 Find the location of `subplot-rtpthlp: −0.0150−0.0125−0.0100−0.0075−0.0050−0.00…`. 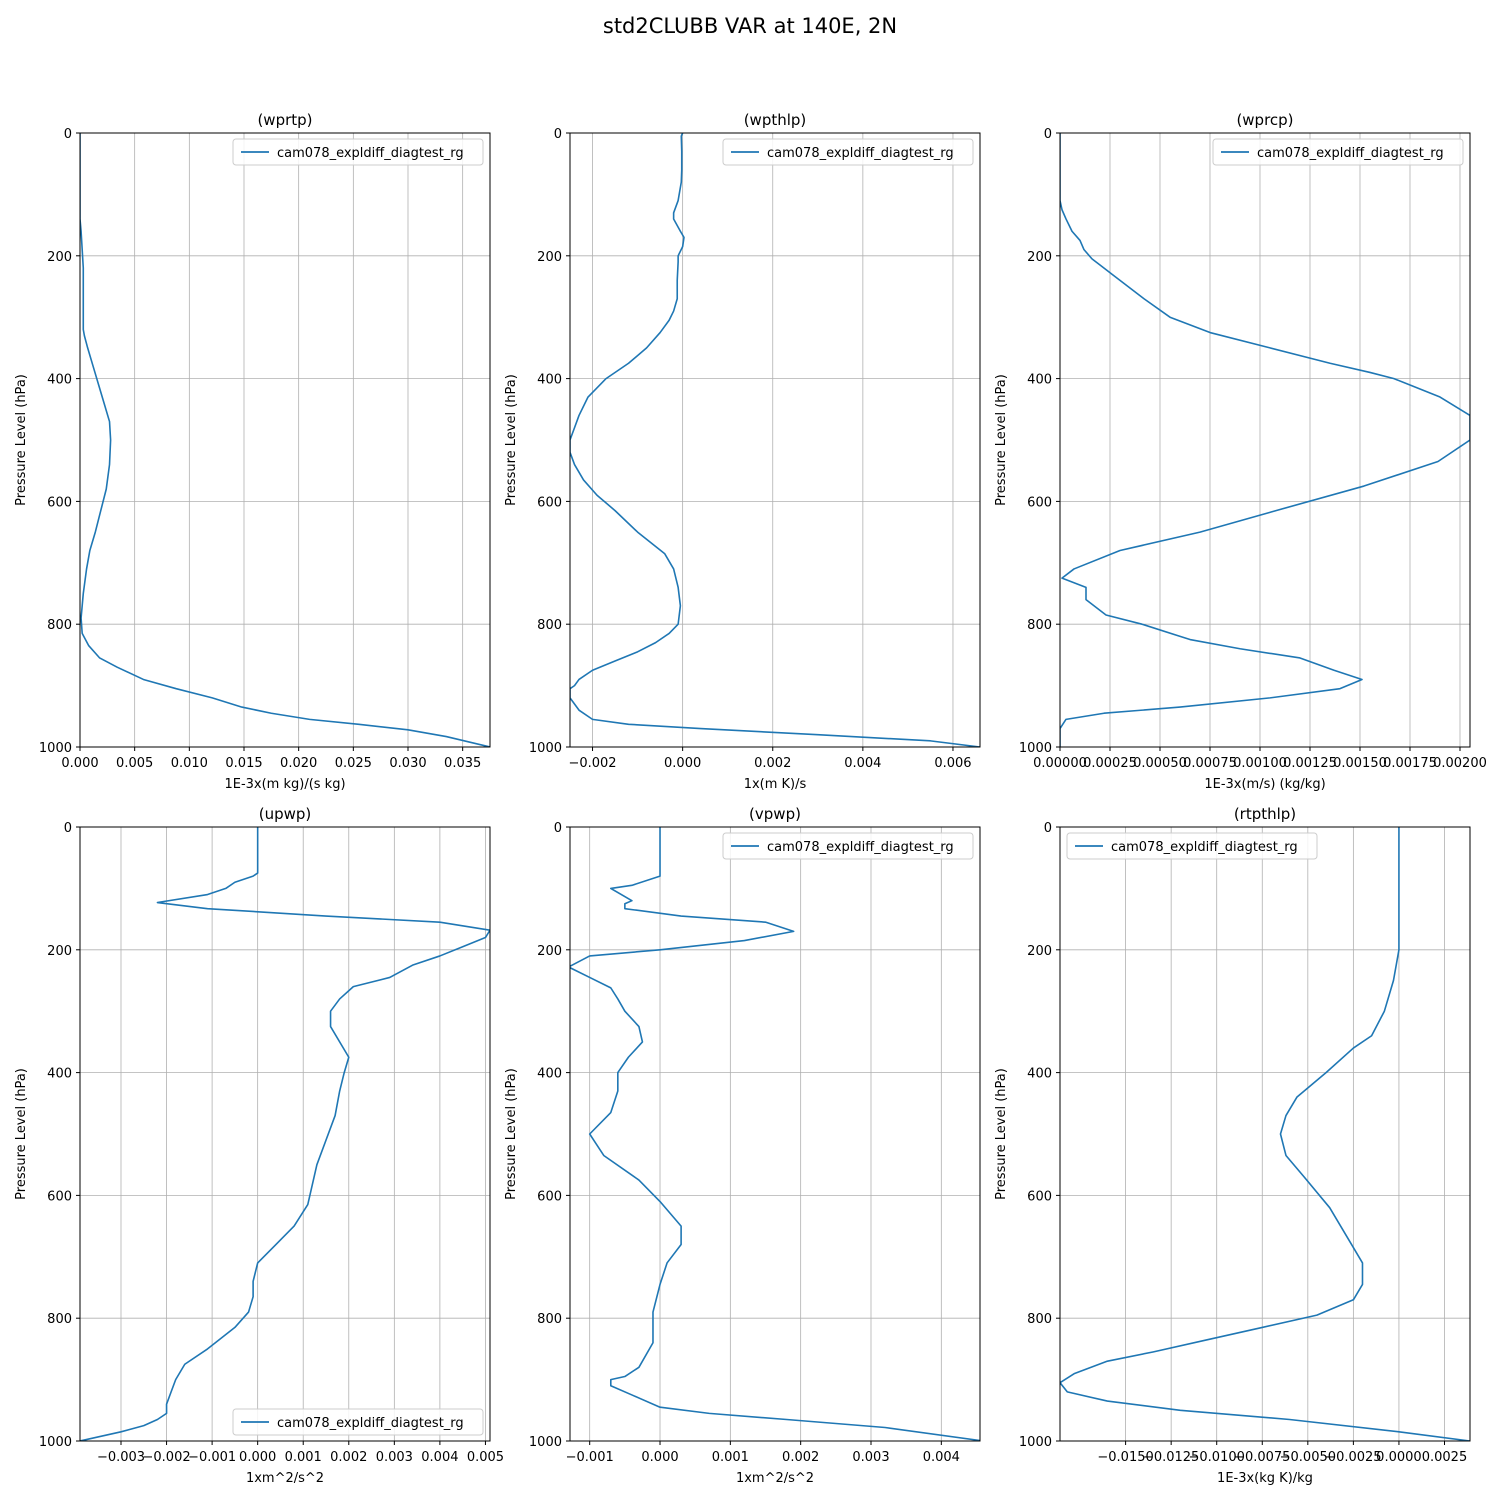

subplot-rtpthlp: −0.0150−0.0125−0.0100−0.0075−0.0050−0.00… is located at coordinates (1232, 1145).